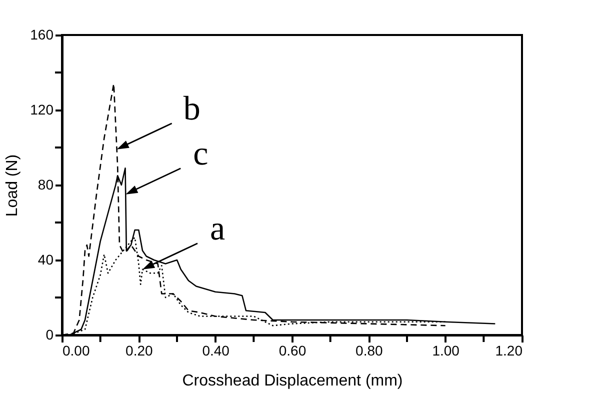  Describe the element at coordinates (200, 153) in the screenshot. I see `annotation: c` at that location.